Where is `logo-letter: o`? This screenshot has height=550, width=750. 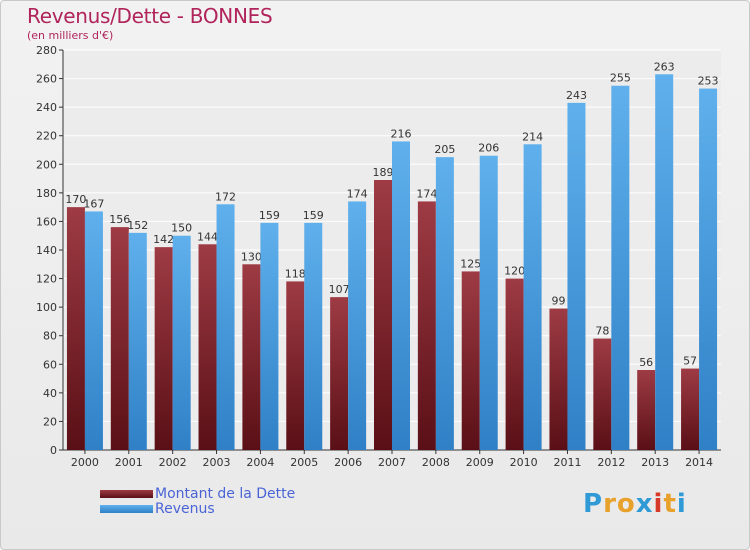 logo-letter: o is located at coordinates (626, 504).